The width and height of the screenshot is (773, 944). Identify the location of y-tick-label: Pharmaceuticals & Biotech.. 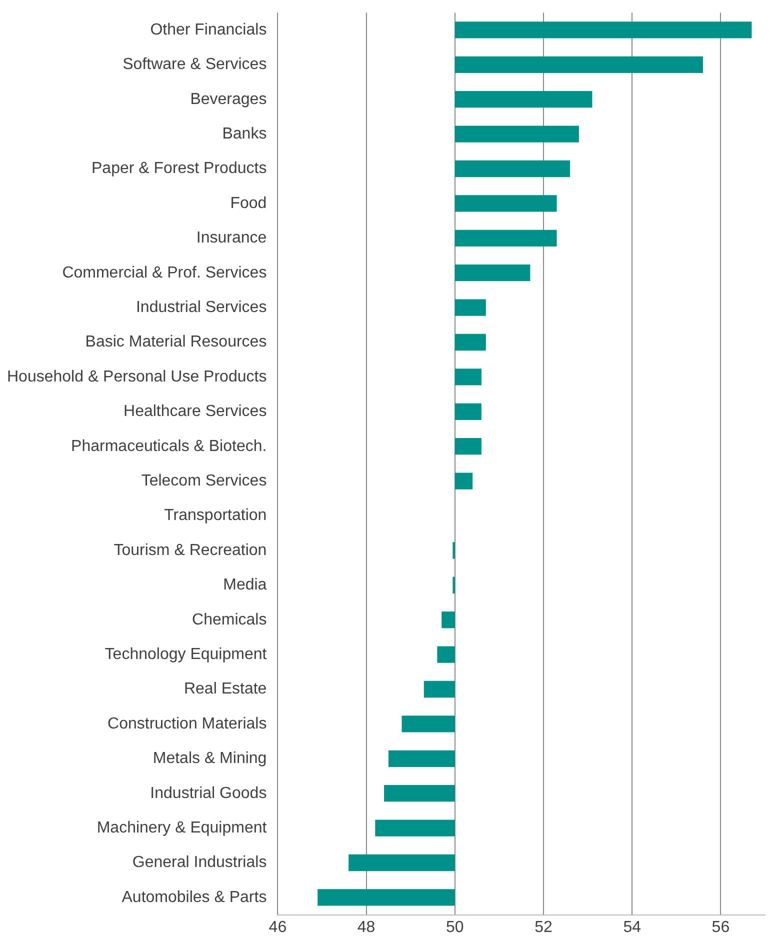
(169, 446).